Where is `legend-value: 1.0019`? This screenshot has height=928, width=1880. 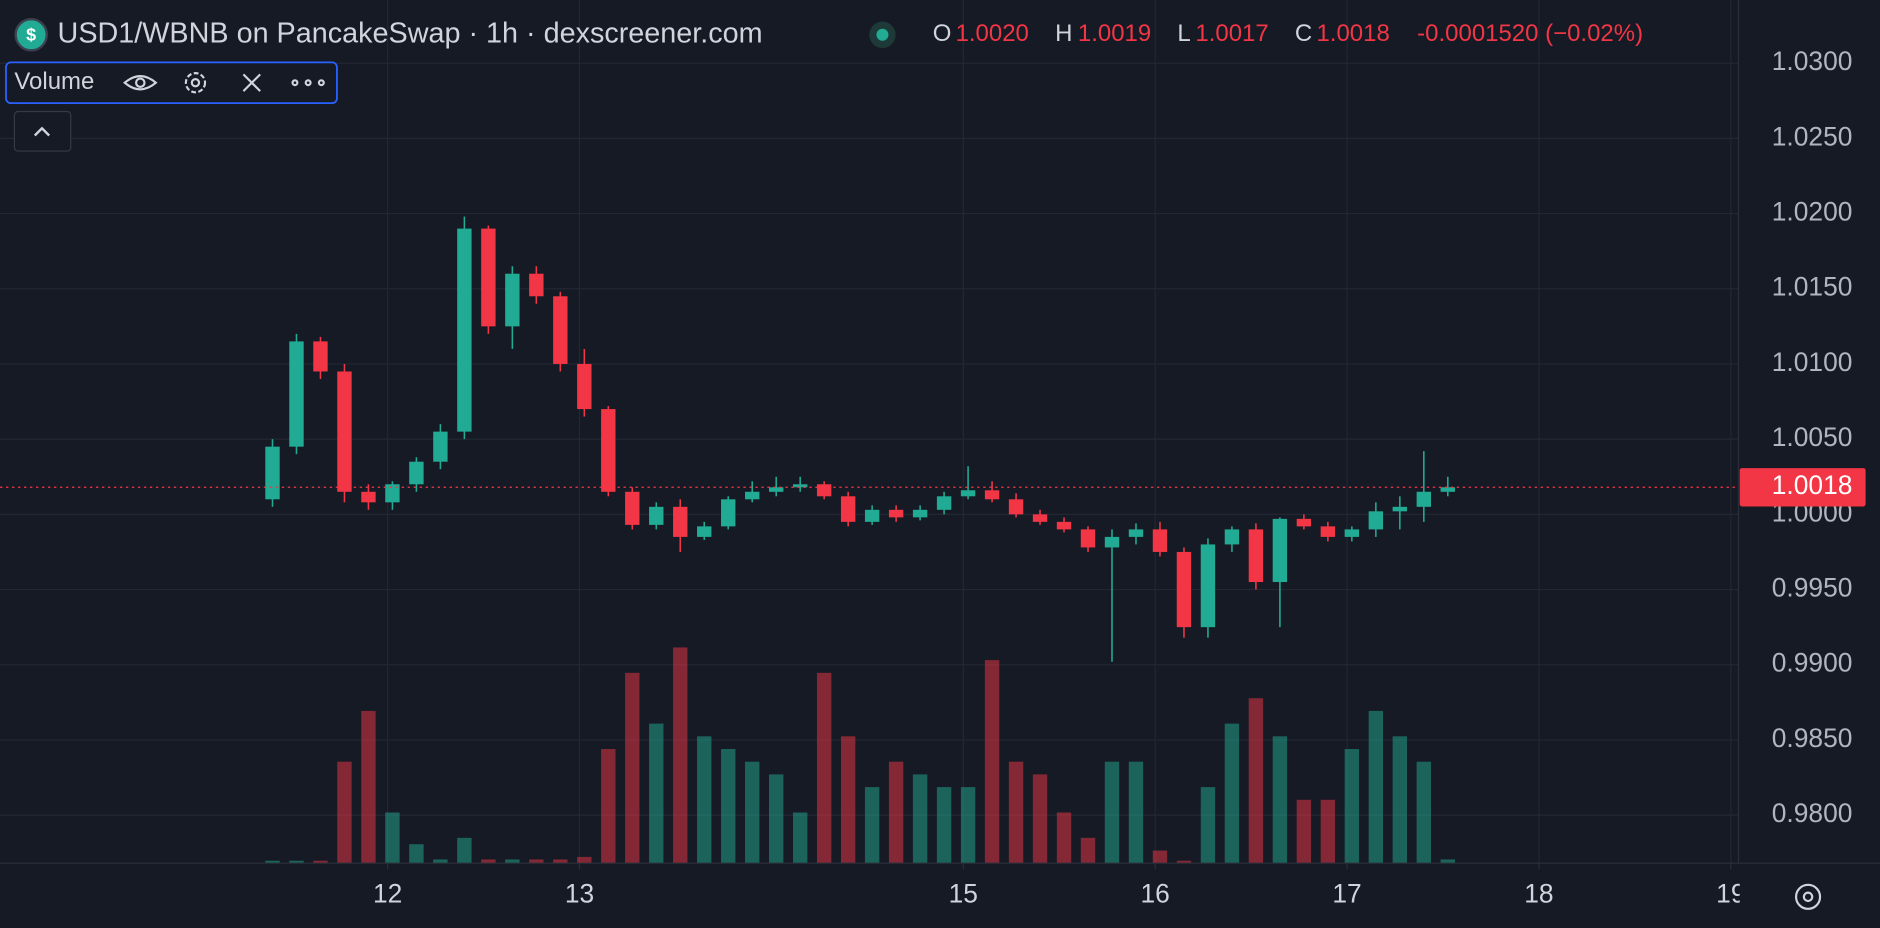
legend-value: 1.0019 is located at coordinates (1114, 33).